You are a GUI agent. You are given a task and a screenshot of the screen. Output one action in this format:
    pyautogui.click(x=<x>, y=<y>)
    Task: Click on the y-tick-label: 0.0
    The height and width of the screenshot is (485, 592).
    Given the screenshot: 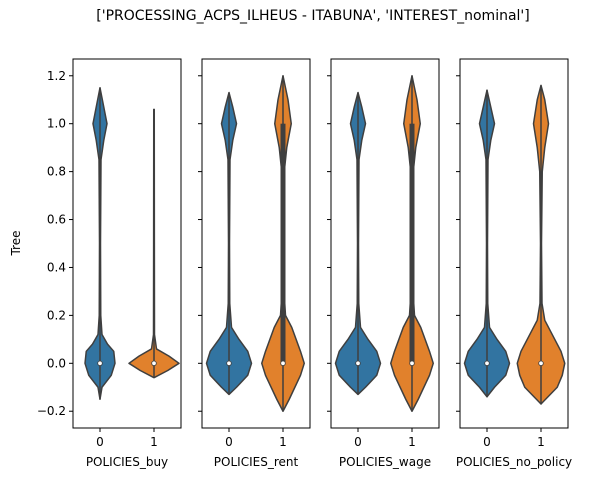 What is the action you would take?
    pyautogui.click(x=56, y=363)
    